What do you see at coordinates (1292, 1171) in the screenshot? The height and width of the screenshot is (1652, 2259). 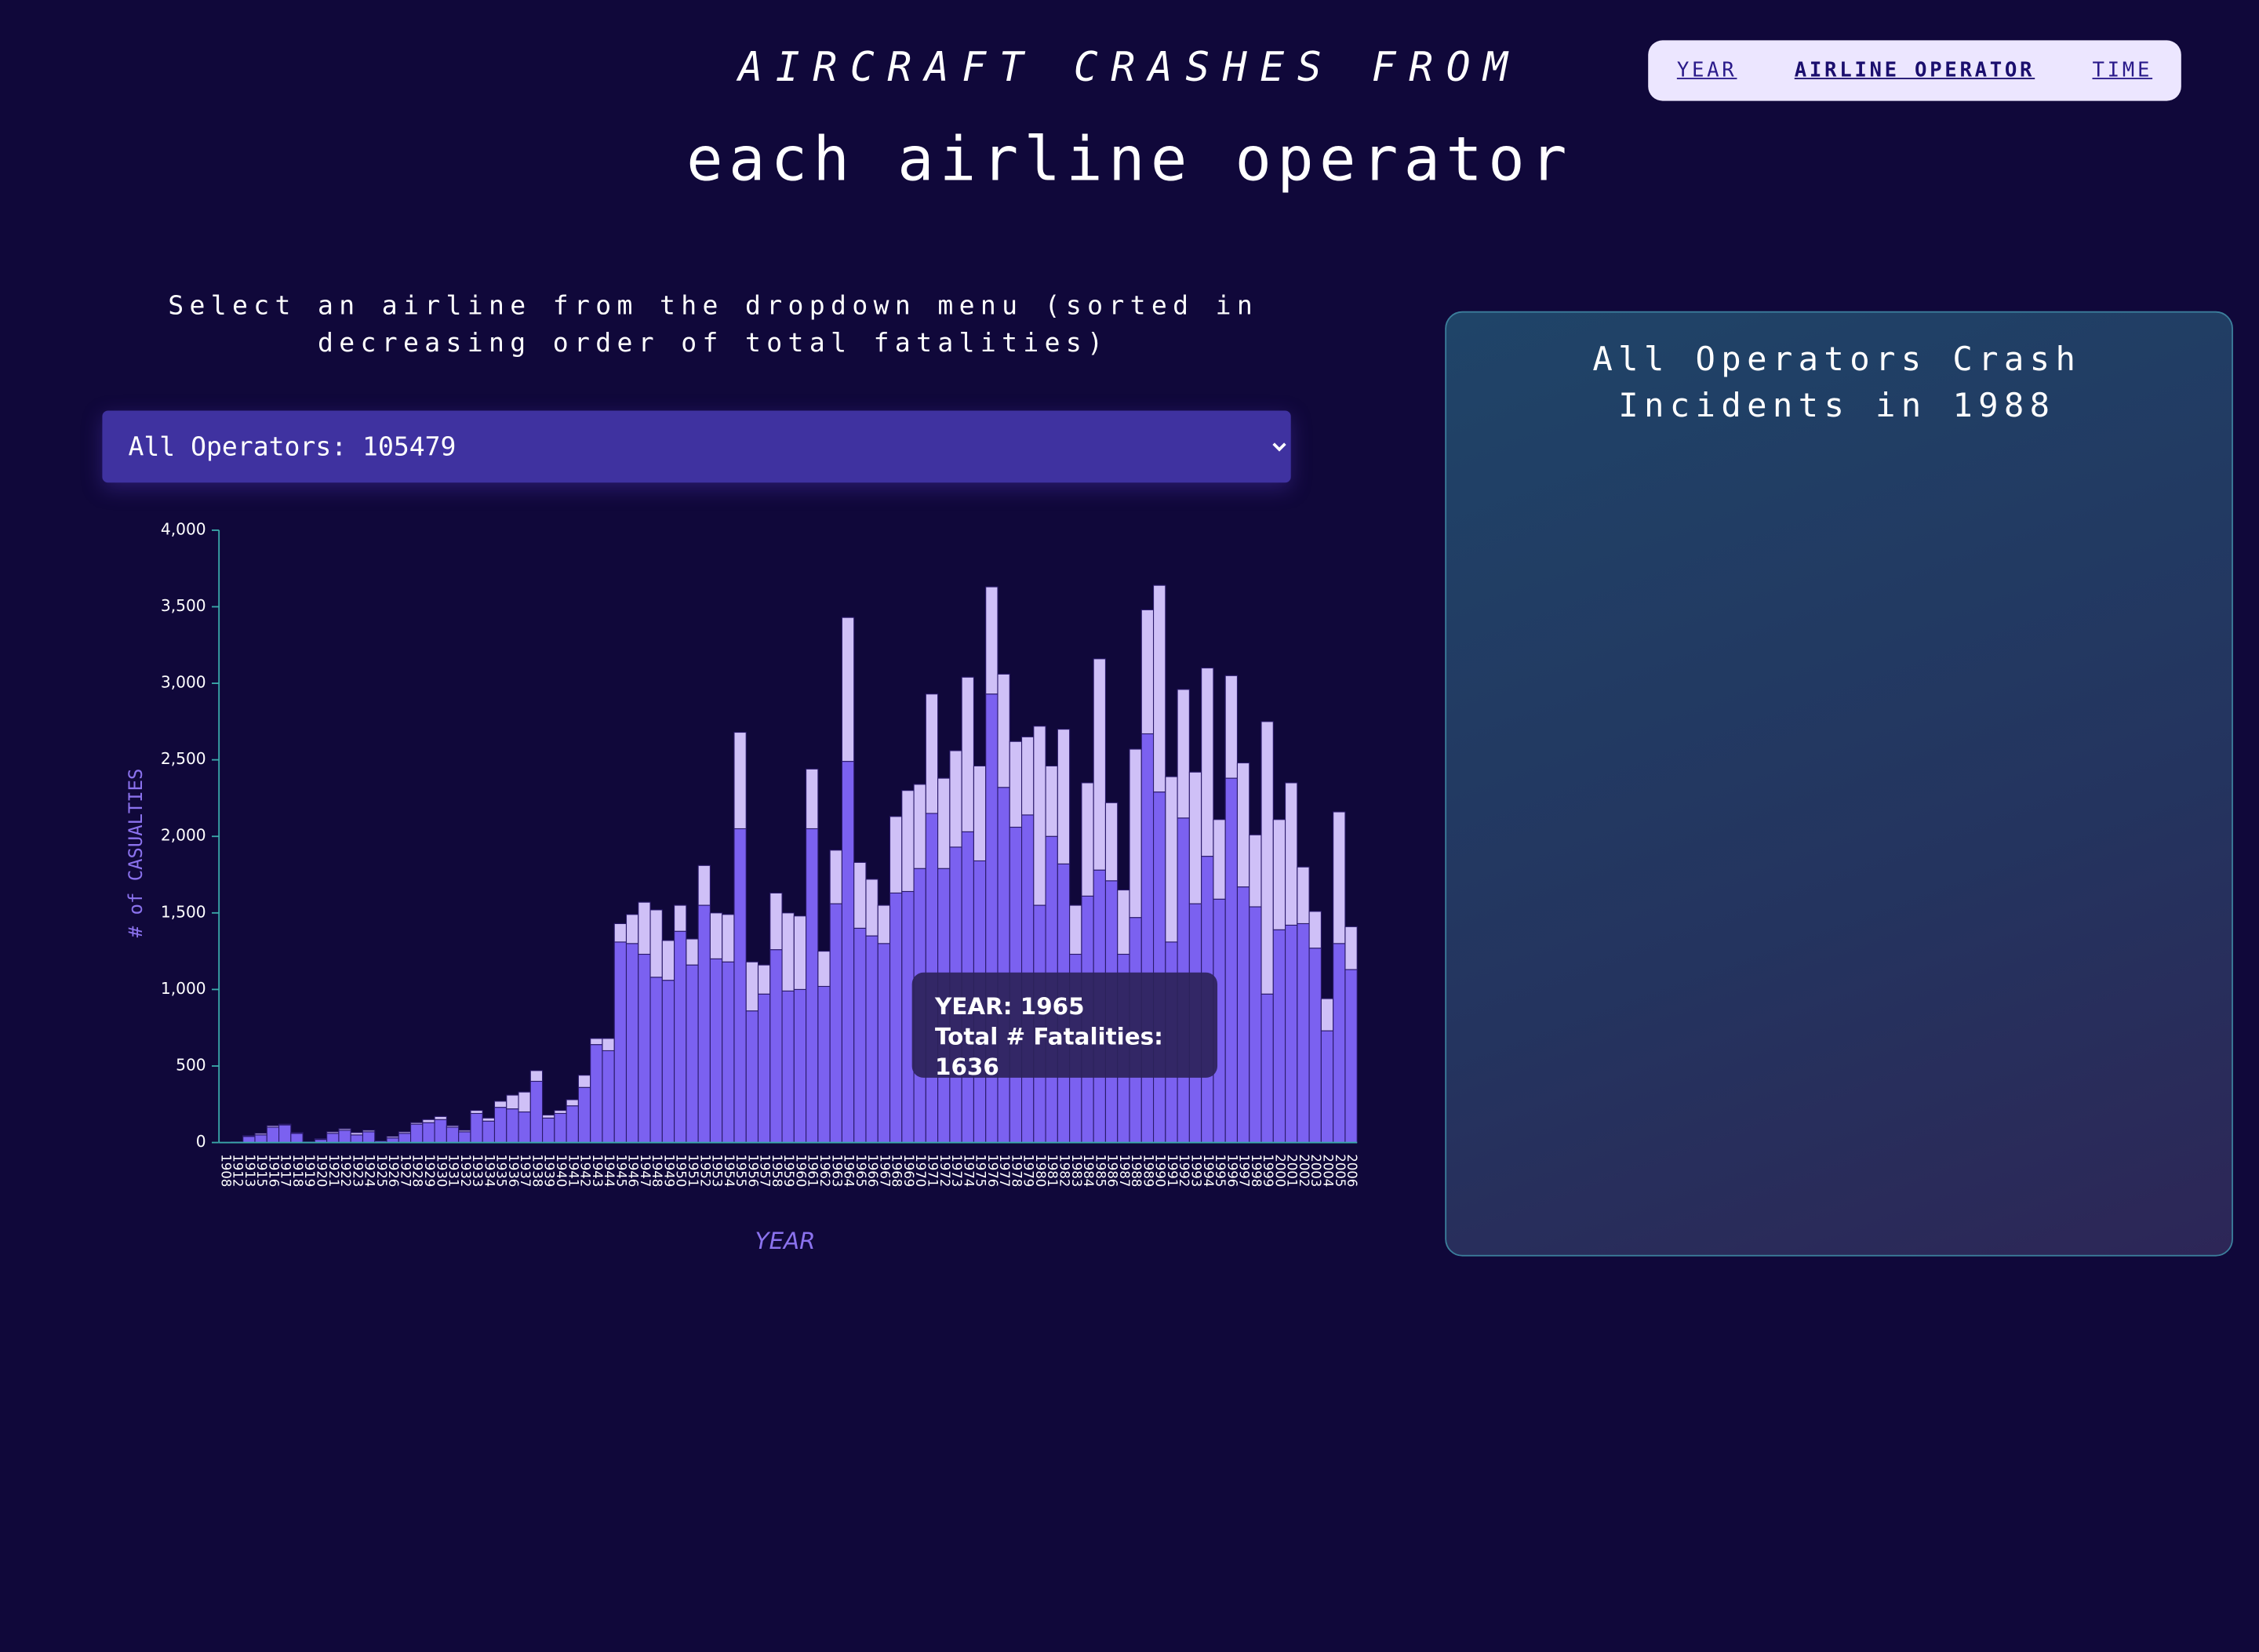 I see `x-tick-label: 2001` at bounding box center [1292, 1171].